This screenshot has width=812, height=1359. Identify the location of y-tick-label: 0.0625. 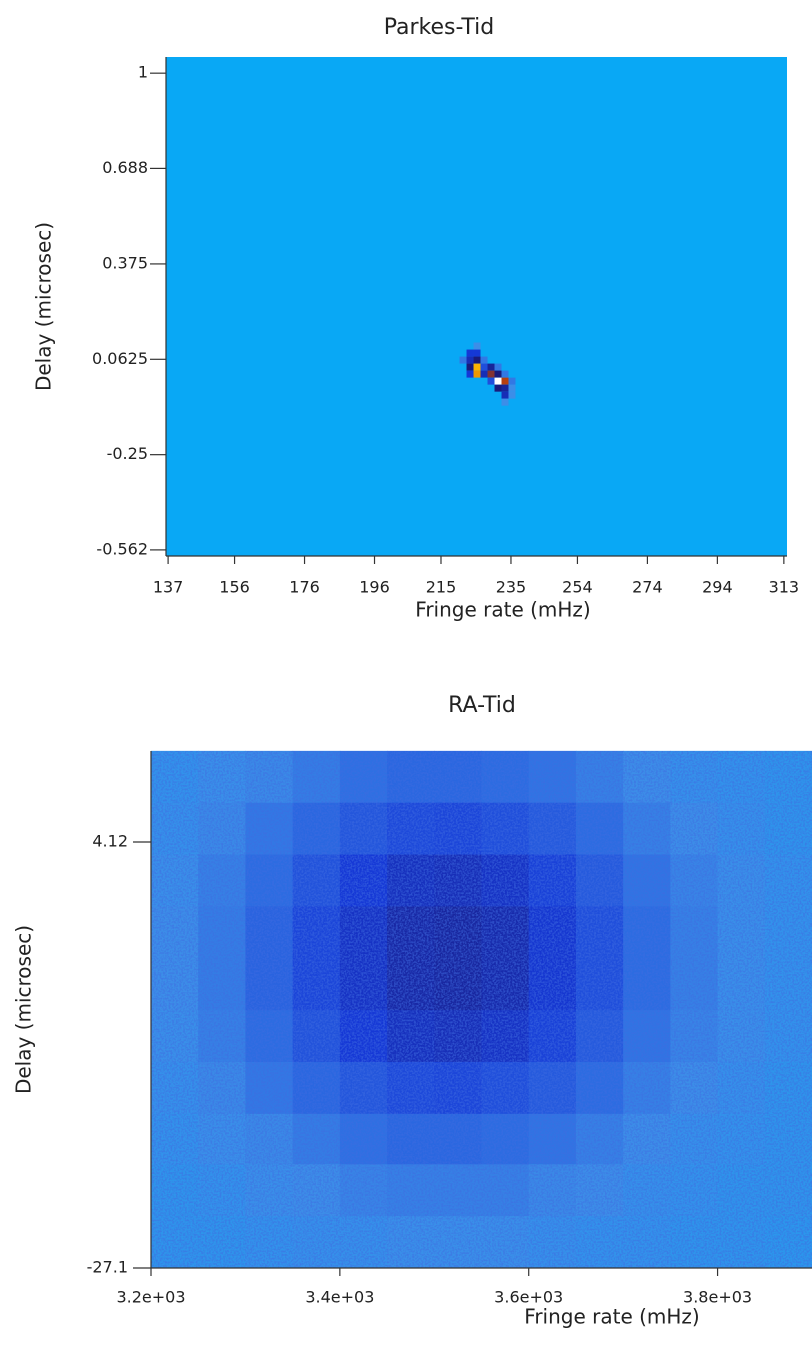
(120, 358).